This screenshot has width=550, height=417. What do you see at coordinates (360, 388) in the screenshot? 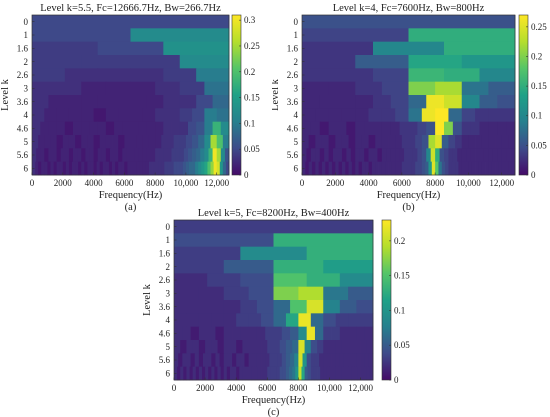
I see `x-tick-label: 12,000` at bounding box center [360, 388].